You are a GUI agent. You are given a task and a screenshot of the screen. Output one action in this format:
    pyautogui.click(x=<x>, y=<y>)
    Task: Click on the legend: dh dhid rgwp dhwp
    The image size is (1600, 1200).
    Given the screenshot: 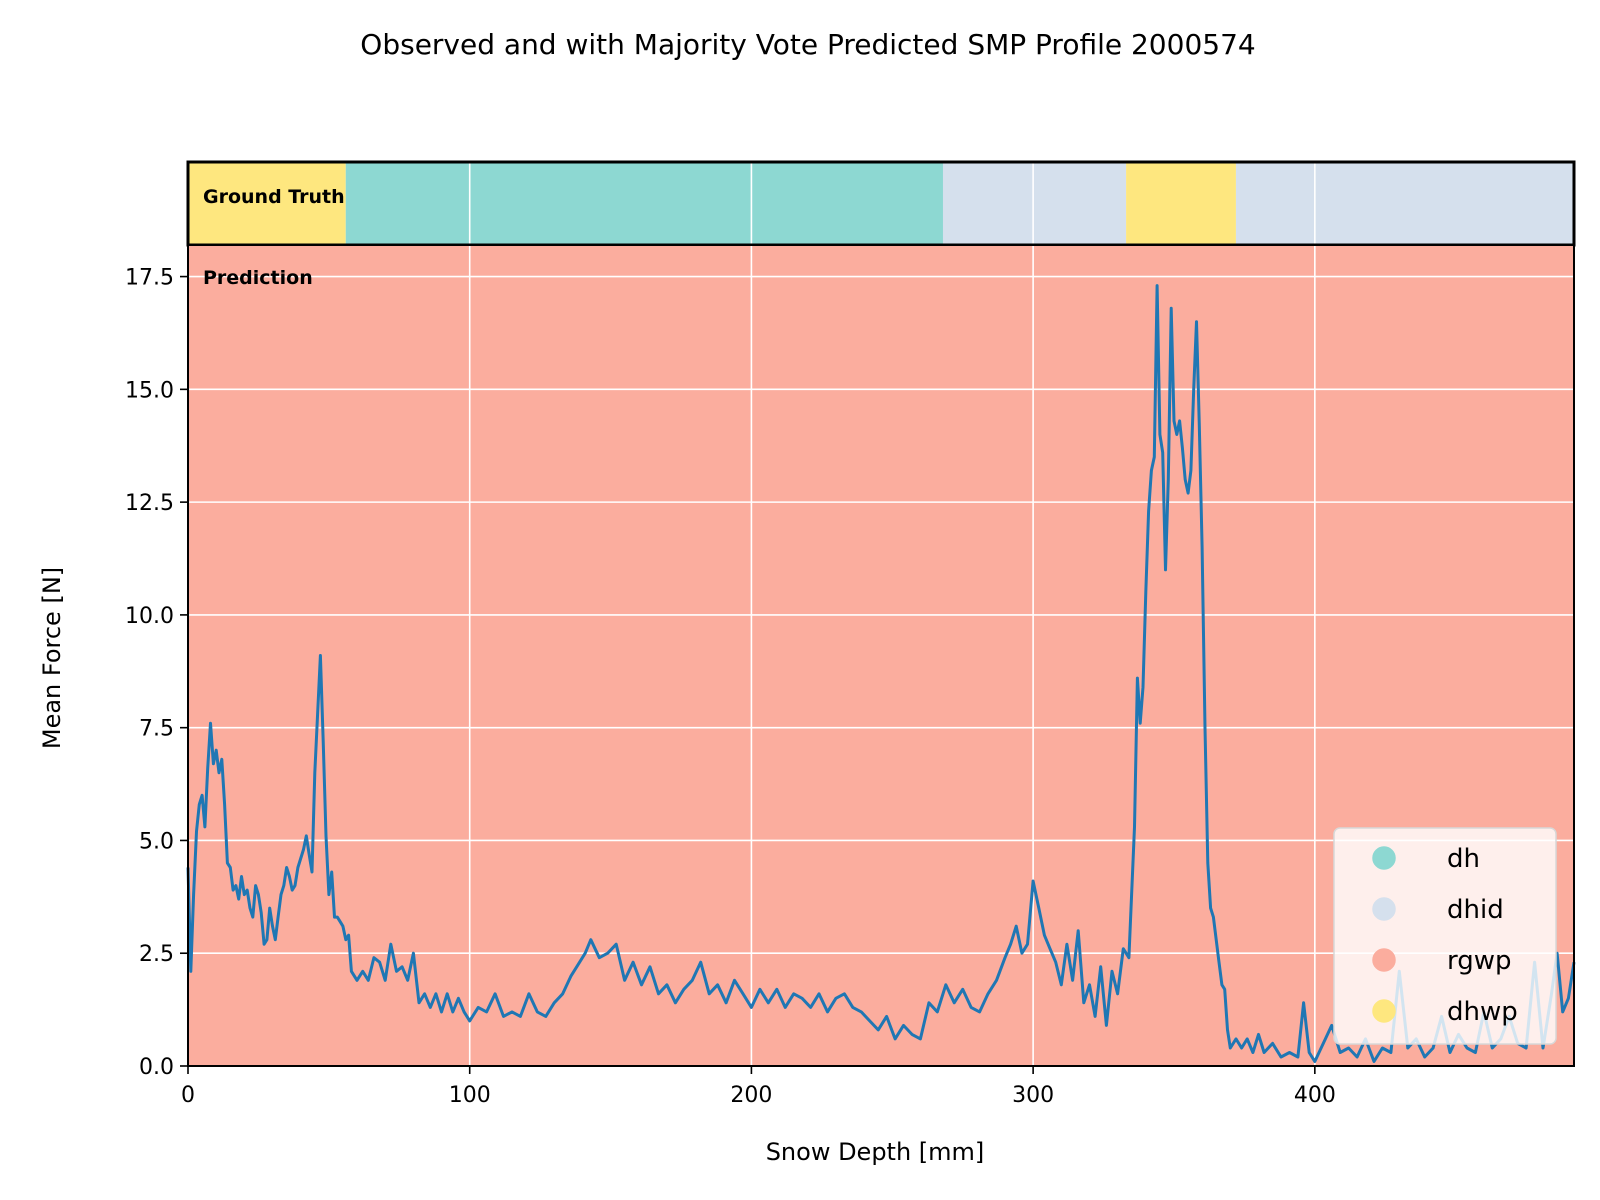 What is the action you would take?
    pyautogui.click(x=1445, y=936)
    